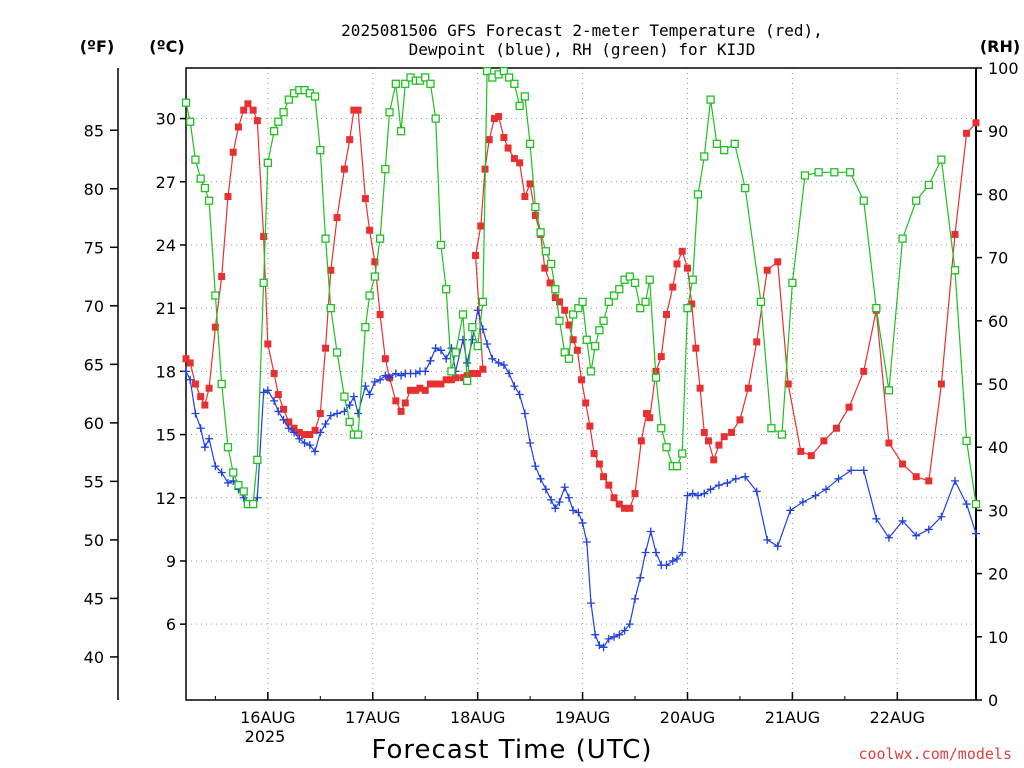 The height and width of the screenshot is (768, 1024). Describe the element at coordinates (166, 308) in the screenshot. I see `celsius-tick-label: 21` at that location.